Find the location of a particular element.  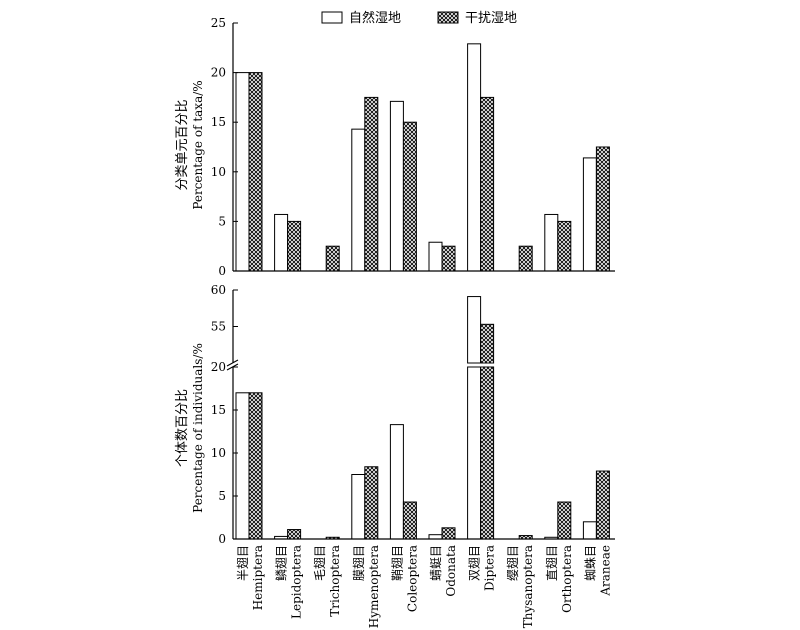

x-label-en: Diptera is located at coordinates (490, 568).